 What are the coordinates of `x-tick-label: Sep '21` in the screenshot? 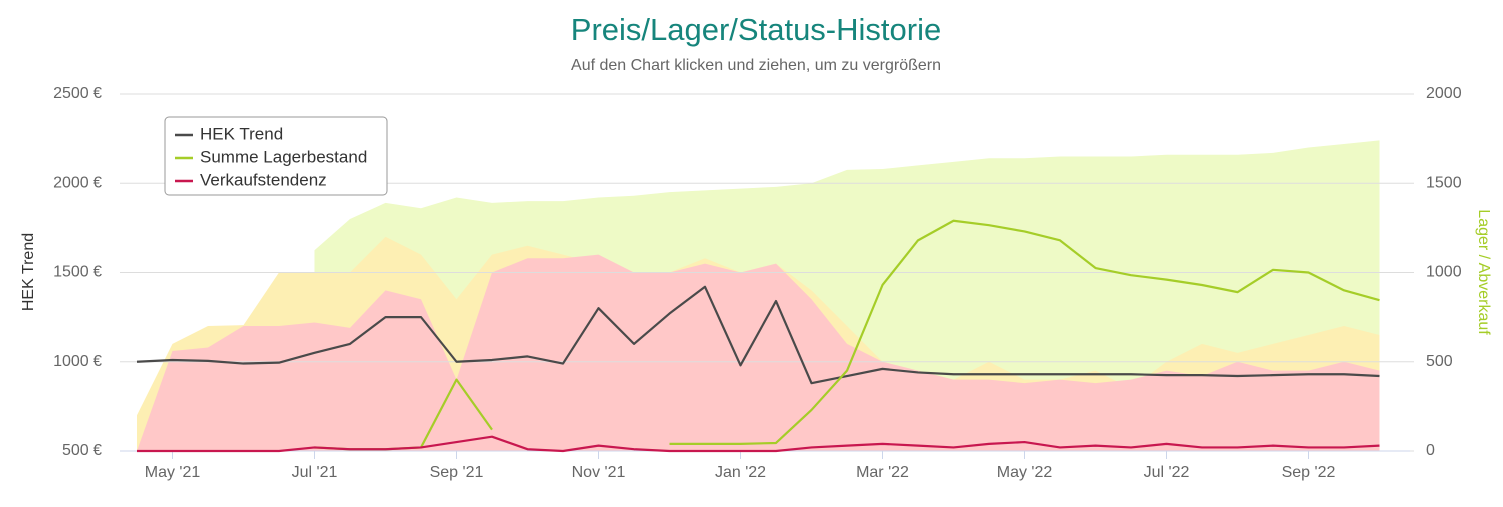 It's located at (457, 472).